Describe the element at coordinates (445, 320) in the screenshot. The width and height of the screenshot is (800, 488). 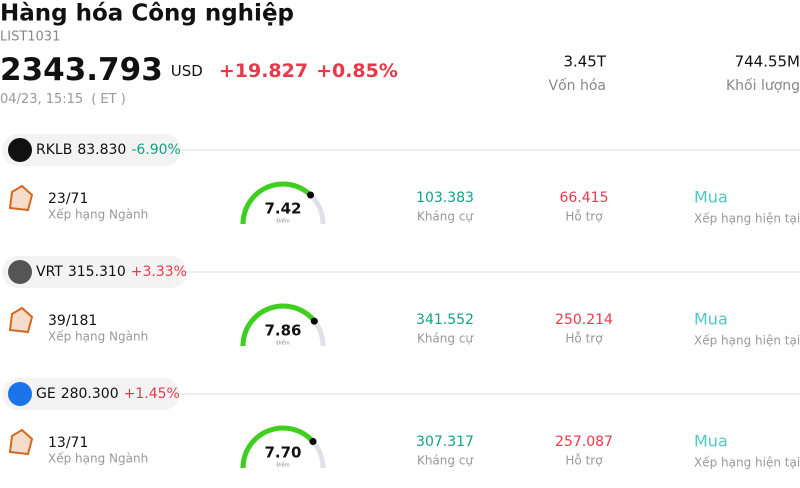
I see `resistance: 341.552` at that location.